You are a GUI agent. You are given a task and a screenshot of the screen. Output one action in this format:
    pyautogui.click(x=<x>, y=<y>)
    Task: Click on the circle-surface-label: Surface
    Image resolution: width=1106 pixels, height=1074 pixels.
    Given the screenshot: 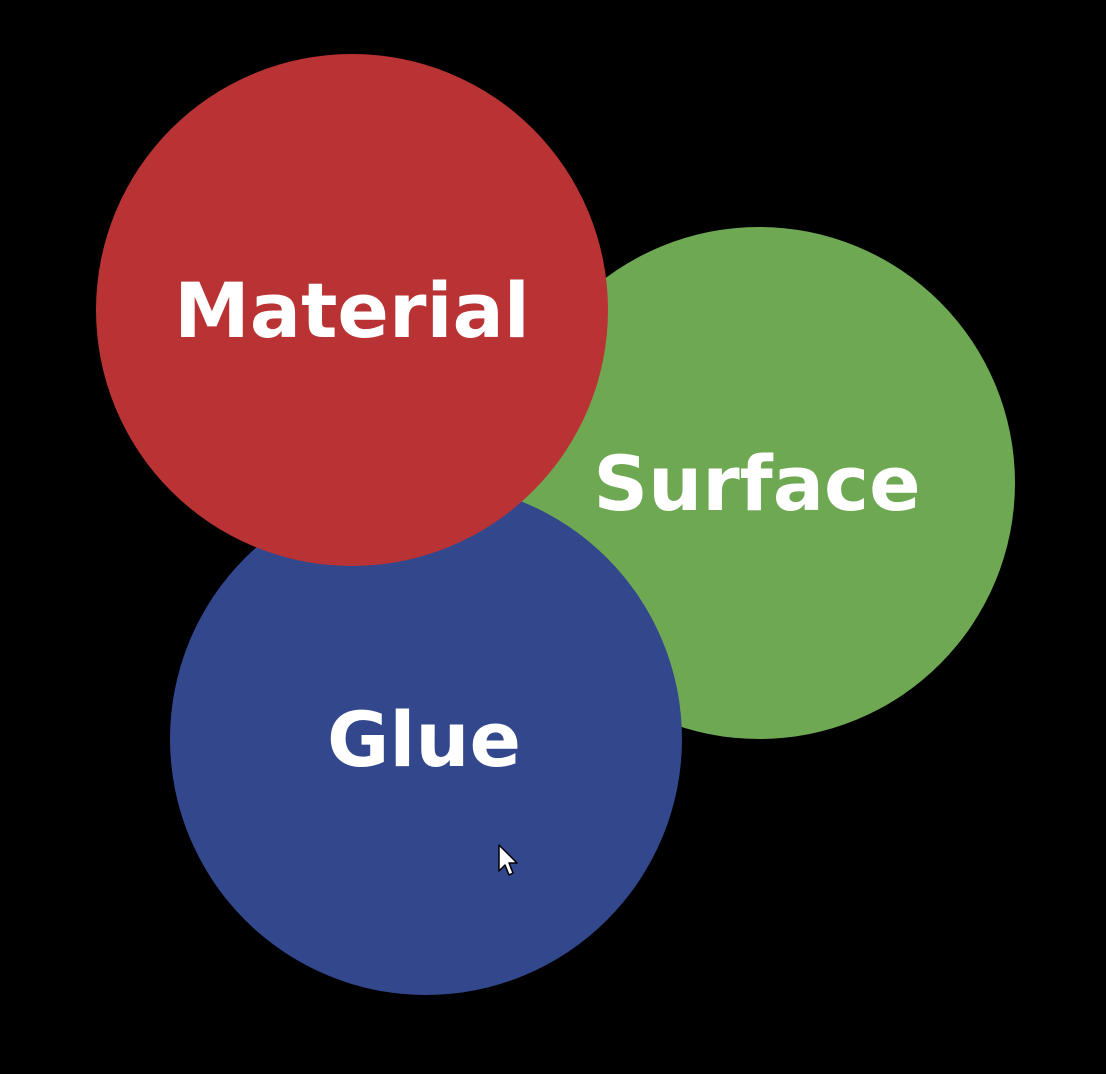 What is the action you would take?
    pyautogui.click(x=756, y=483)
    